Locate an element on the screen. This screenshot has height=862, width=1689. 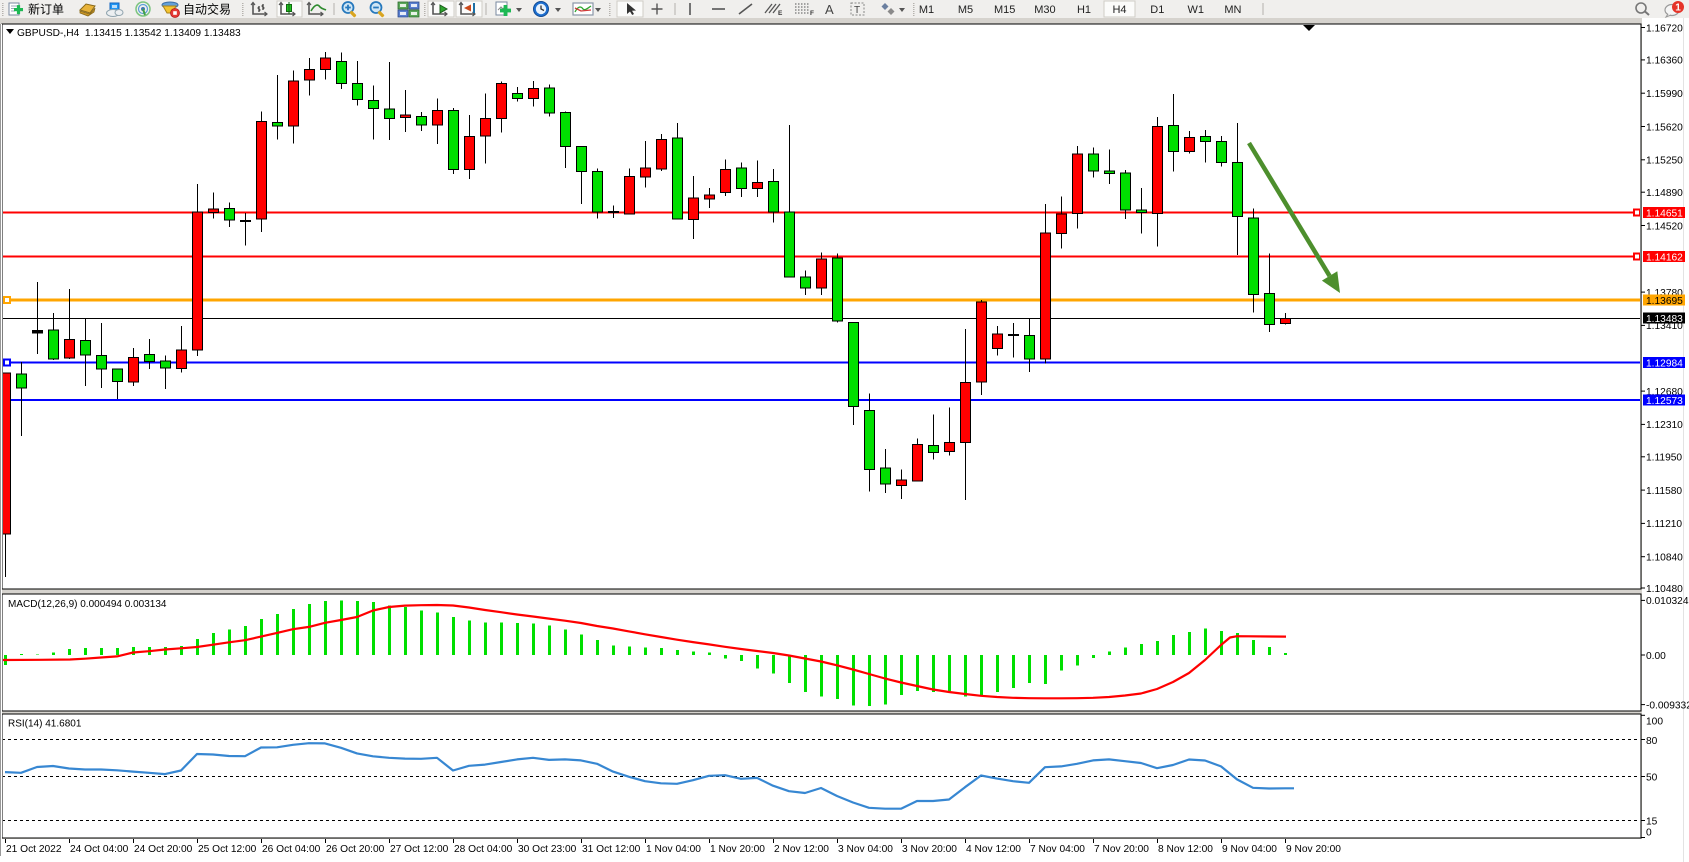
svg-text: 8 Nov 12:00 is located at coordinates (1185, 849).